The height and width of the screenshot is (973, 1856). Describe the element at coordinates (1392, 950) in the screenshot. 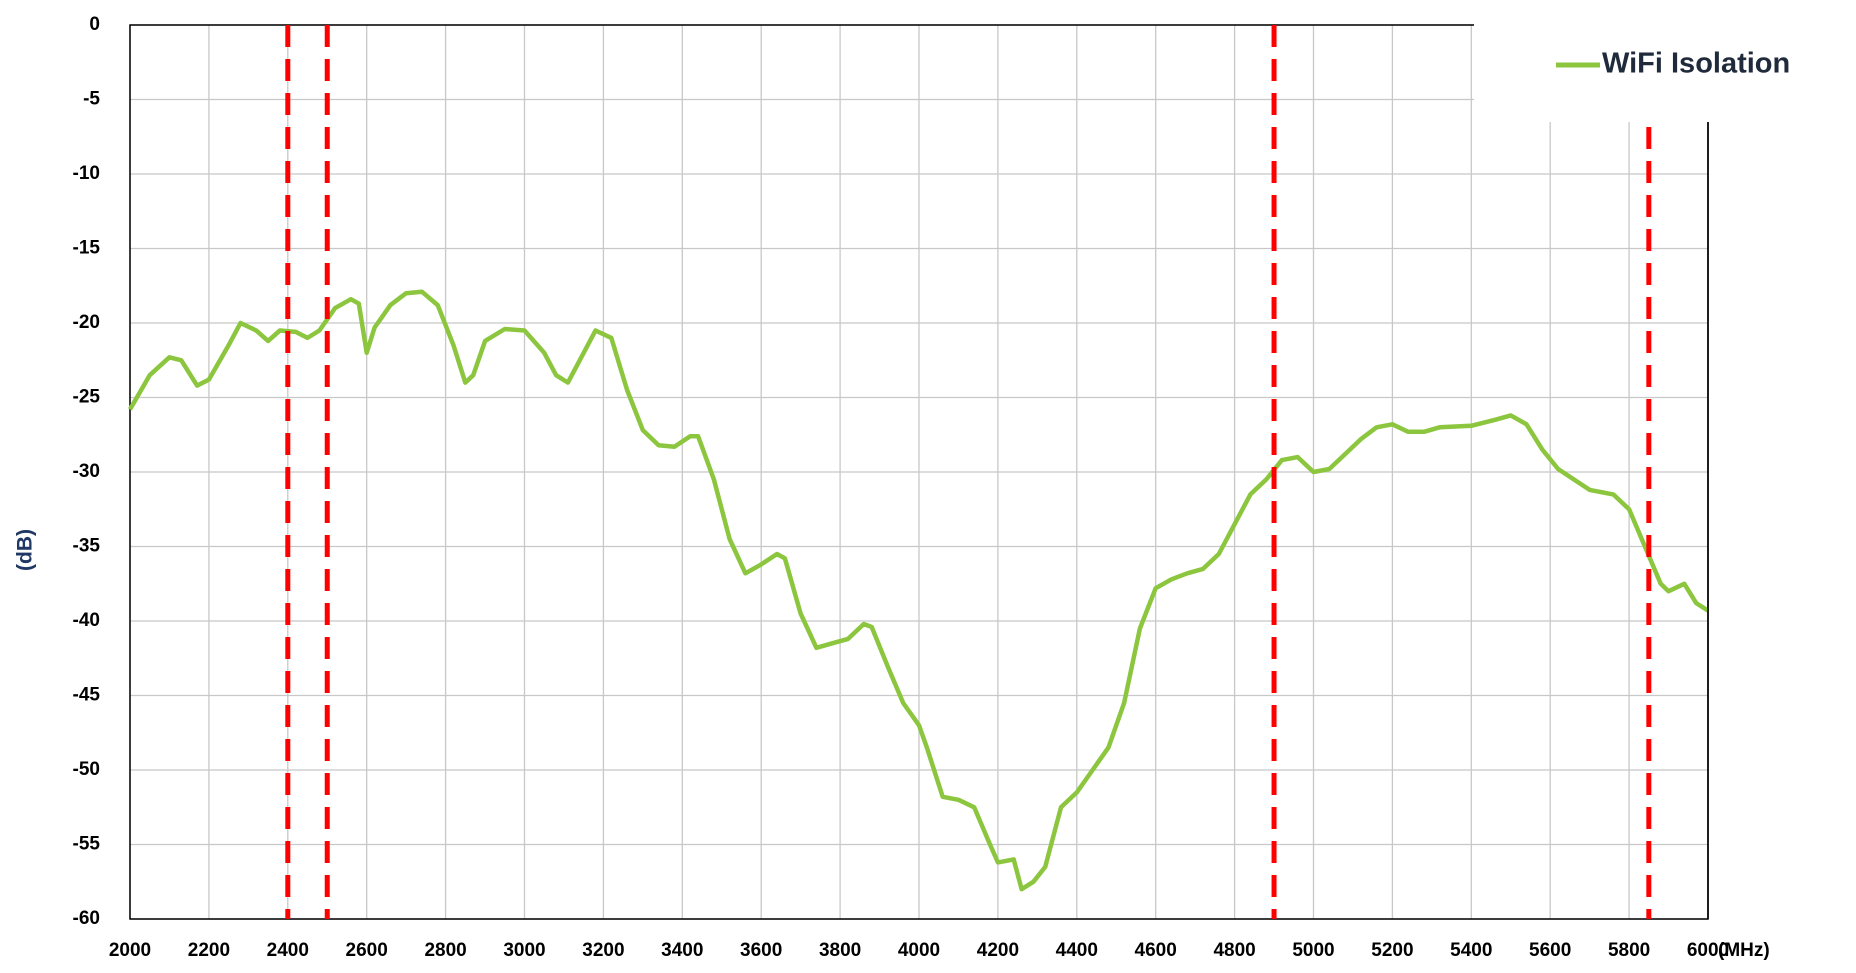

I see `x-tick-label: 5200` at that location.